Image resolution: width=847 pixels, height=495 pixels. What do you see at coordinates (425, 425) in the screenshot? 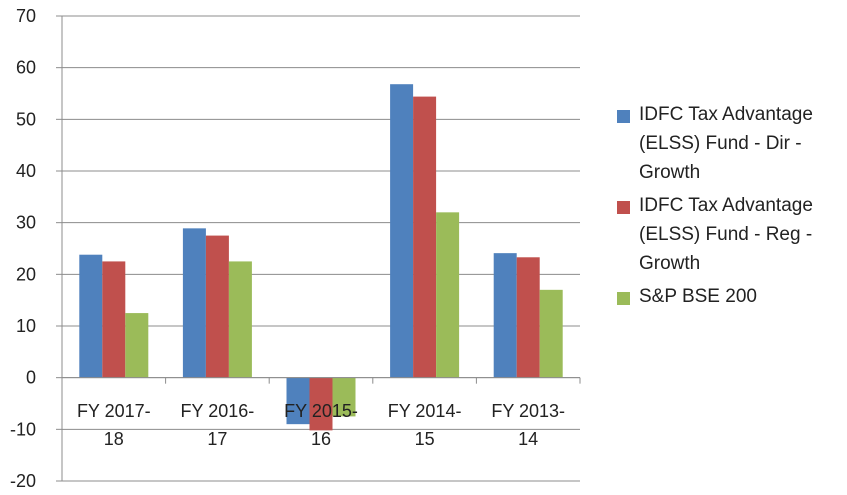
I see `x-tick-label: FY 2014-15` at bounding box center [425, 425].